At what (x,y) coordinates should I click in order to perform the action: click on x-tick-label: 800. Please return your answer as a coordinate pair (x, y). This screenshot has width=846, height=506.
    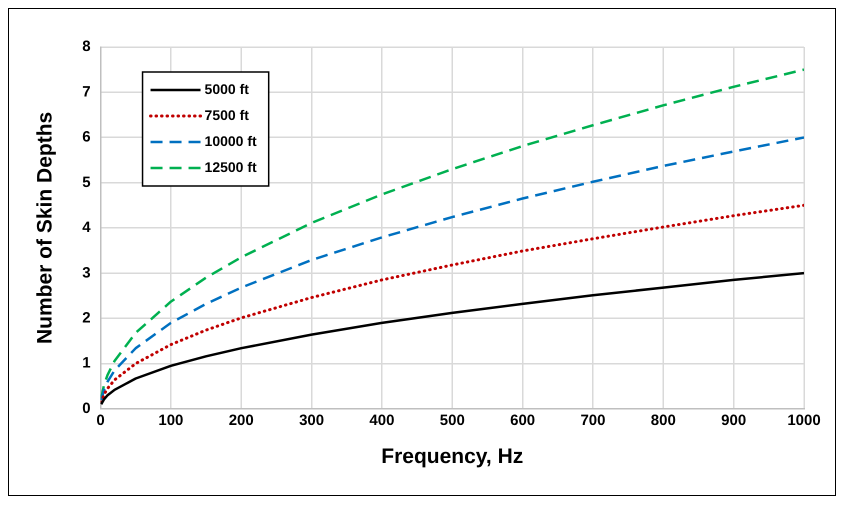
    Looking at the image, I should click on (663, 420).